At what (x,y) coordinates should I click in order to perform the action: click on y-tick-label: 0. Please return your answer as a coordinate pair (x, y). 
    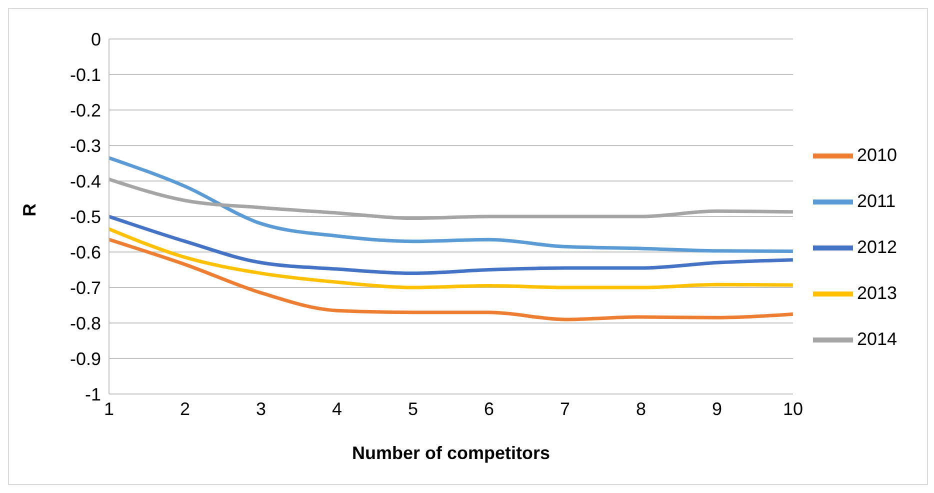
    Looking at the image, I should click on (95, 39).